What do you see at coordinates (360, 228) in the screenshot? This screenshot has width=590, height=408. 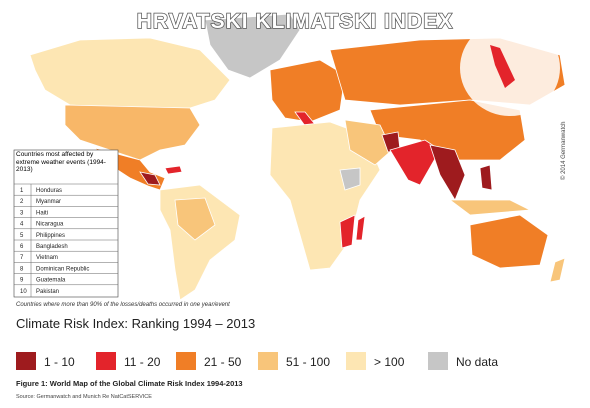 I see `madagascar` at bounding box center [360, 228].